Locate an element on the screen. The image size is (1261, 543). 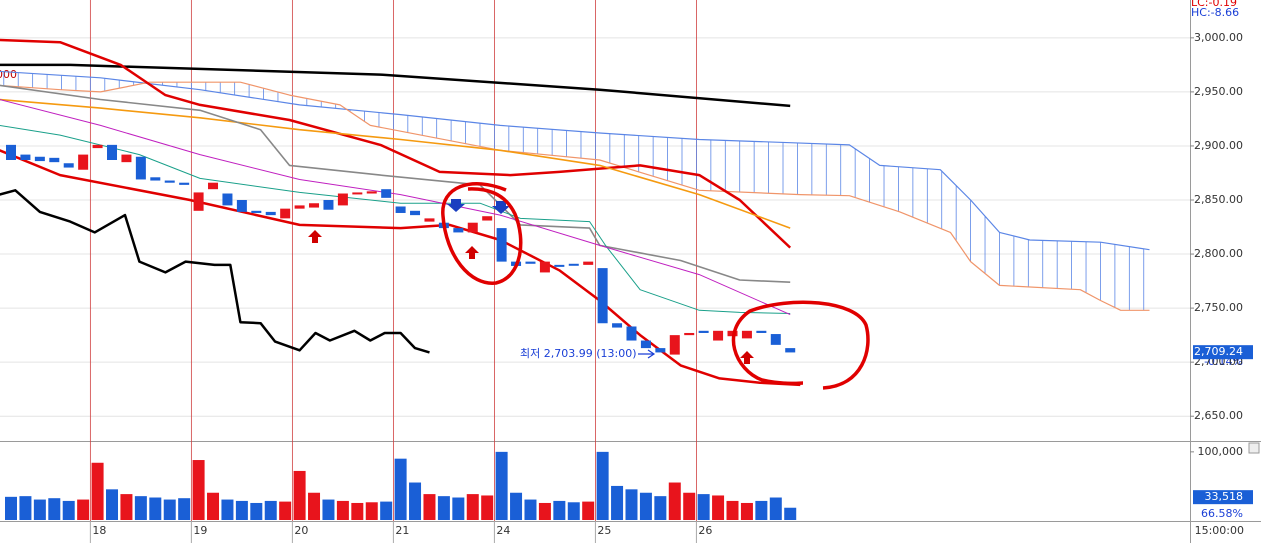
lc-label: LC:-0.19 is located at coordinates (1214, 4).